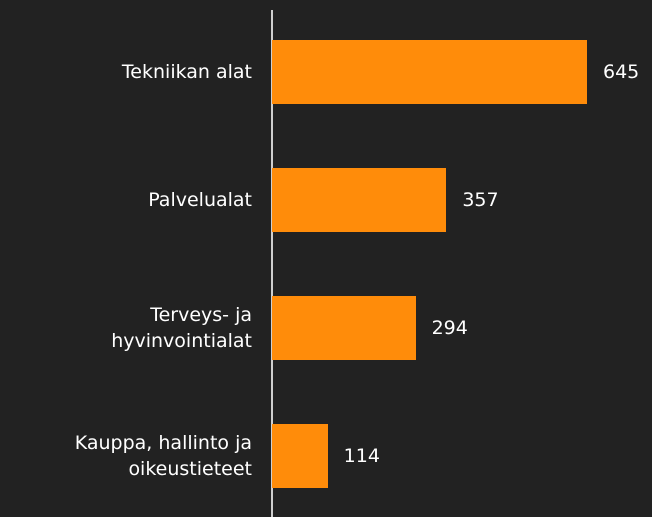 Image resolution: width=652 pixels, height=517 pixels. Describe the element at coordinates (361, 456) in the screenshot. I see `value-label: 114` at that location.